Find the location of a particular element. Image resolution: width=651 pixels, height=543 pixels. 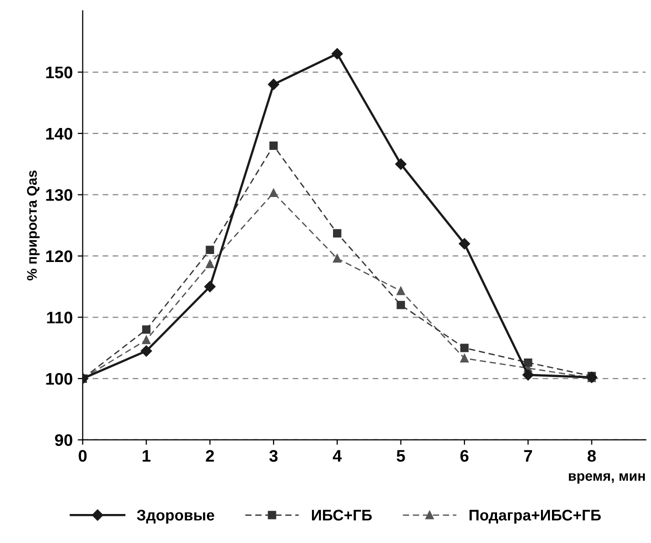

x-tick-label: 1 is located at coordinates (146, 456).